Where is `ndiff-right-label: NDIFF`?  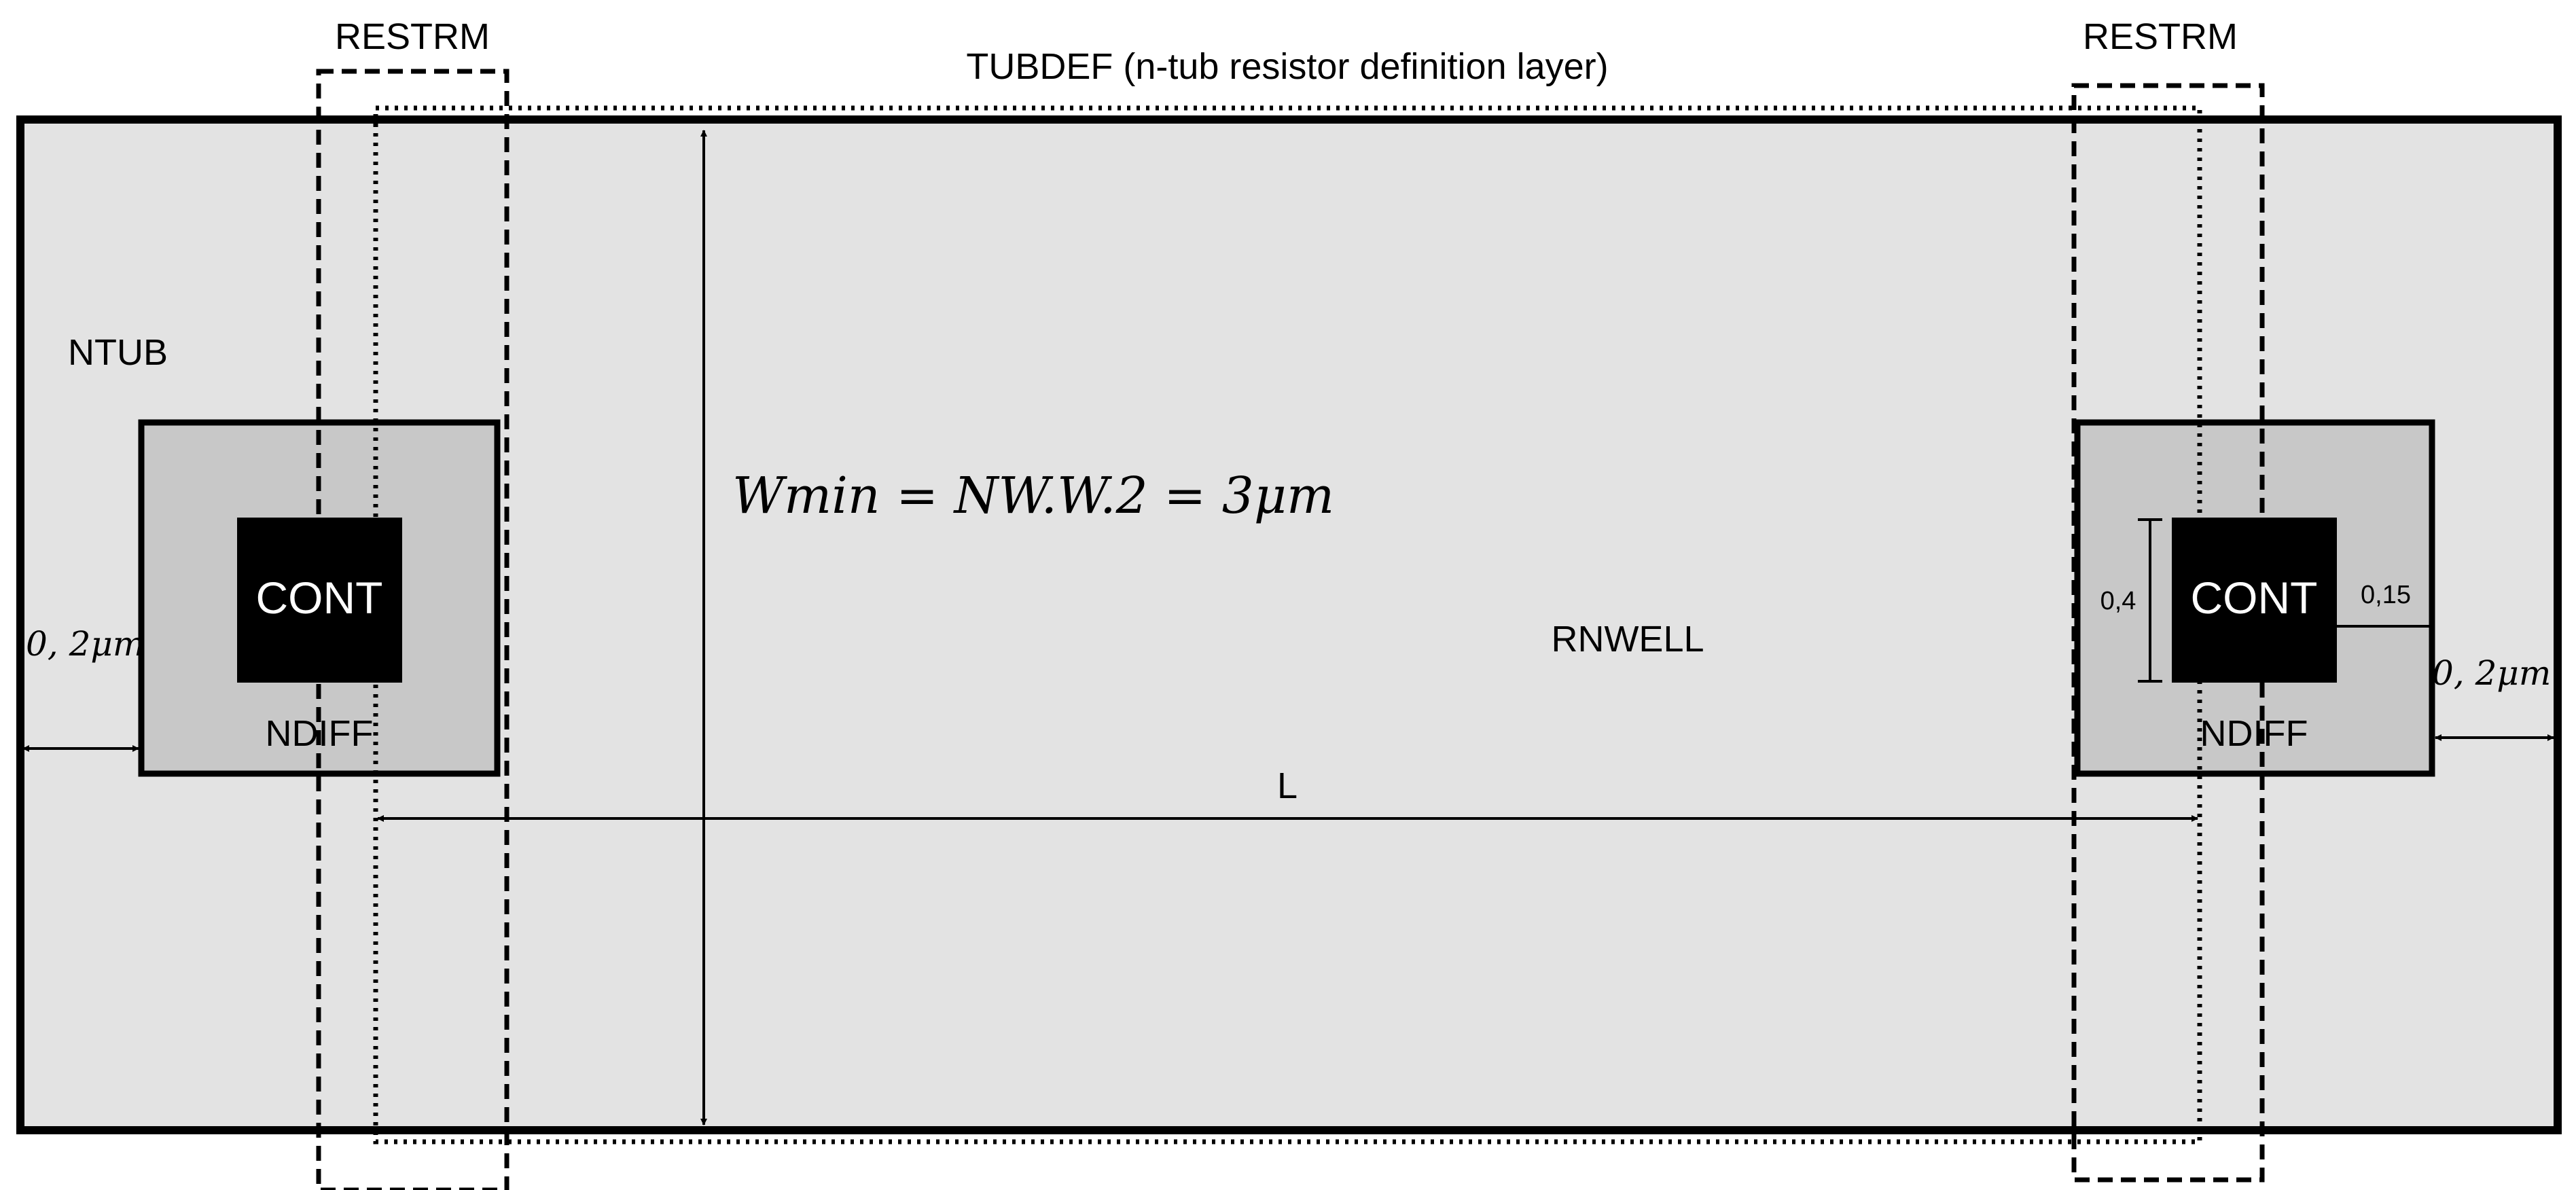
ndiff-right-label: NDIFF is located at coordinates (2254, 733).